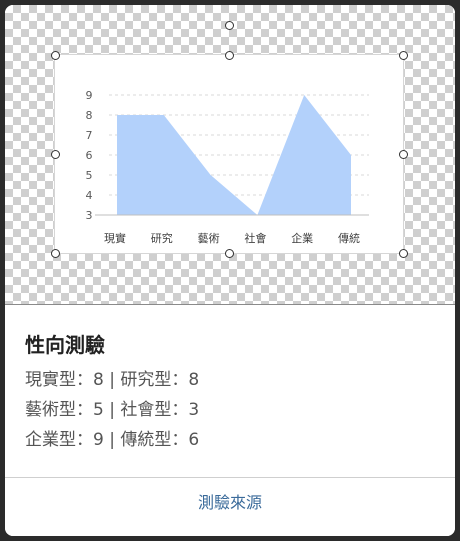 The image size is (460, 541). What do you see at coordinates (89, 115) in the screenshot?
I see `y-tick-label: 8` at bounding box center [89, 115].